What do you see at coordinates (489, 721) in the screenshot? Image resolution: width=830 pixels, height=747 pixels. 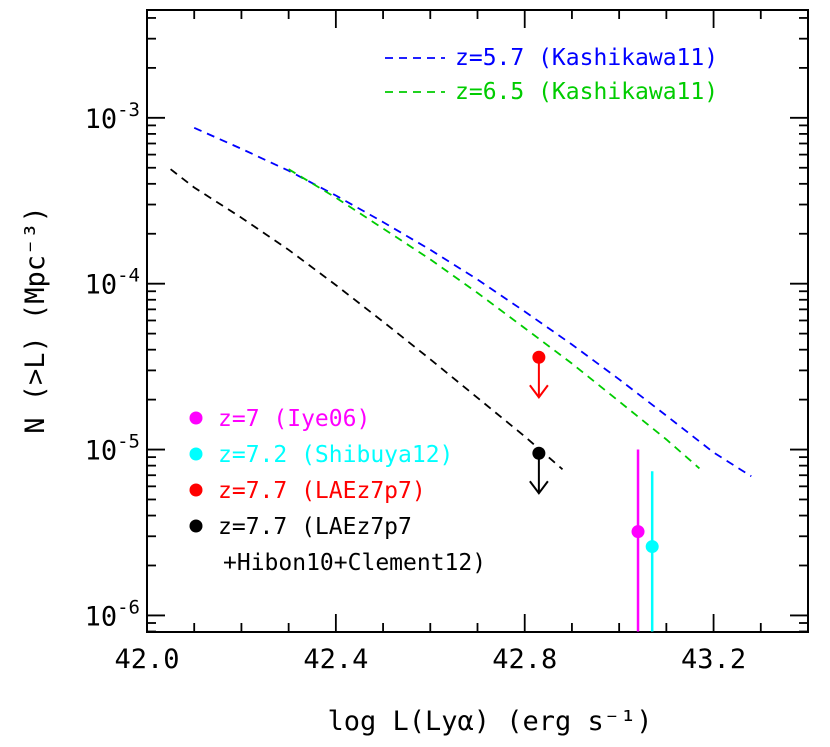 I see `x-axis-label: log L(Lyα) (erg s⁻¹)` at bounding box center [489, 721].